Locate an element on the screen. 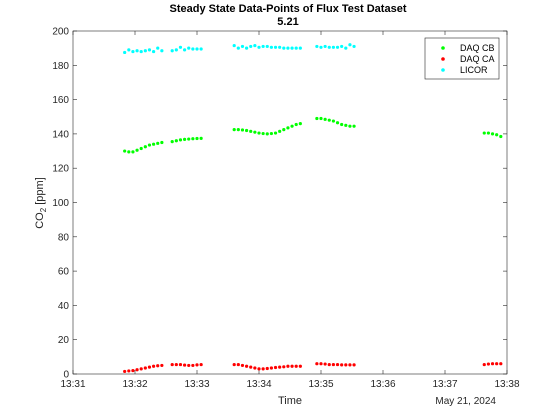  y-tick-label: 180 is located at coordinates (60, 66).